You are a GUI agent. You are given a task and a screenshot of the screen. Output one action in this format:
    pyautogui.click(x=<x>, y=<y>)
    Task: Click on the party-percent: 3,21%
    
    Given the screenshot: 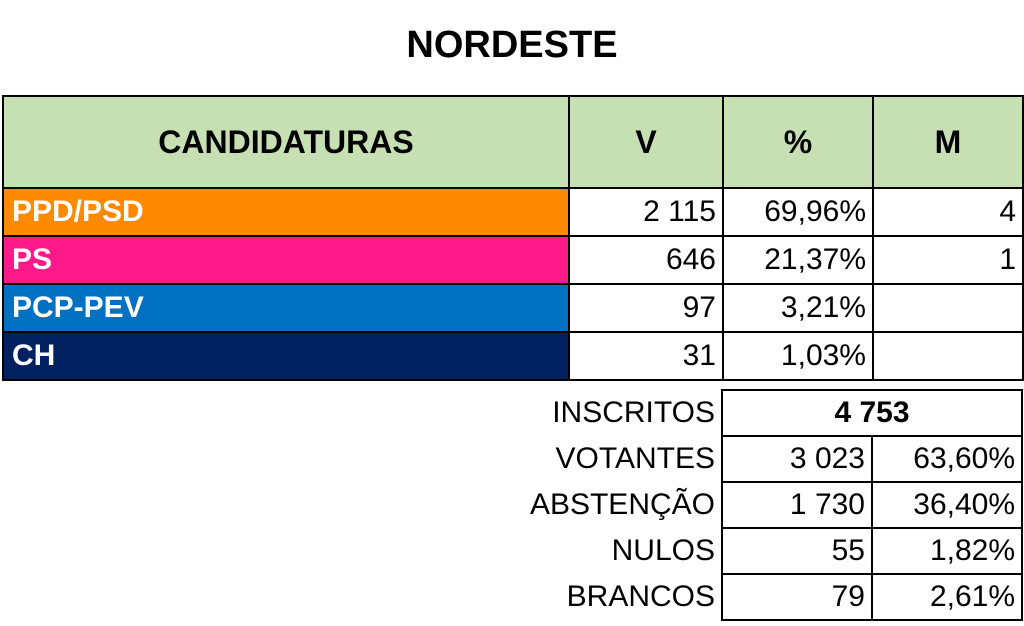 What is the action you would take?
    pyautogui.click(x=798, y=308)
    